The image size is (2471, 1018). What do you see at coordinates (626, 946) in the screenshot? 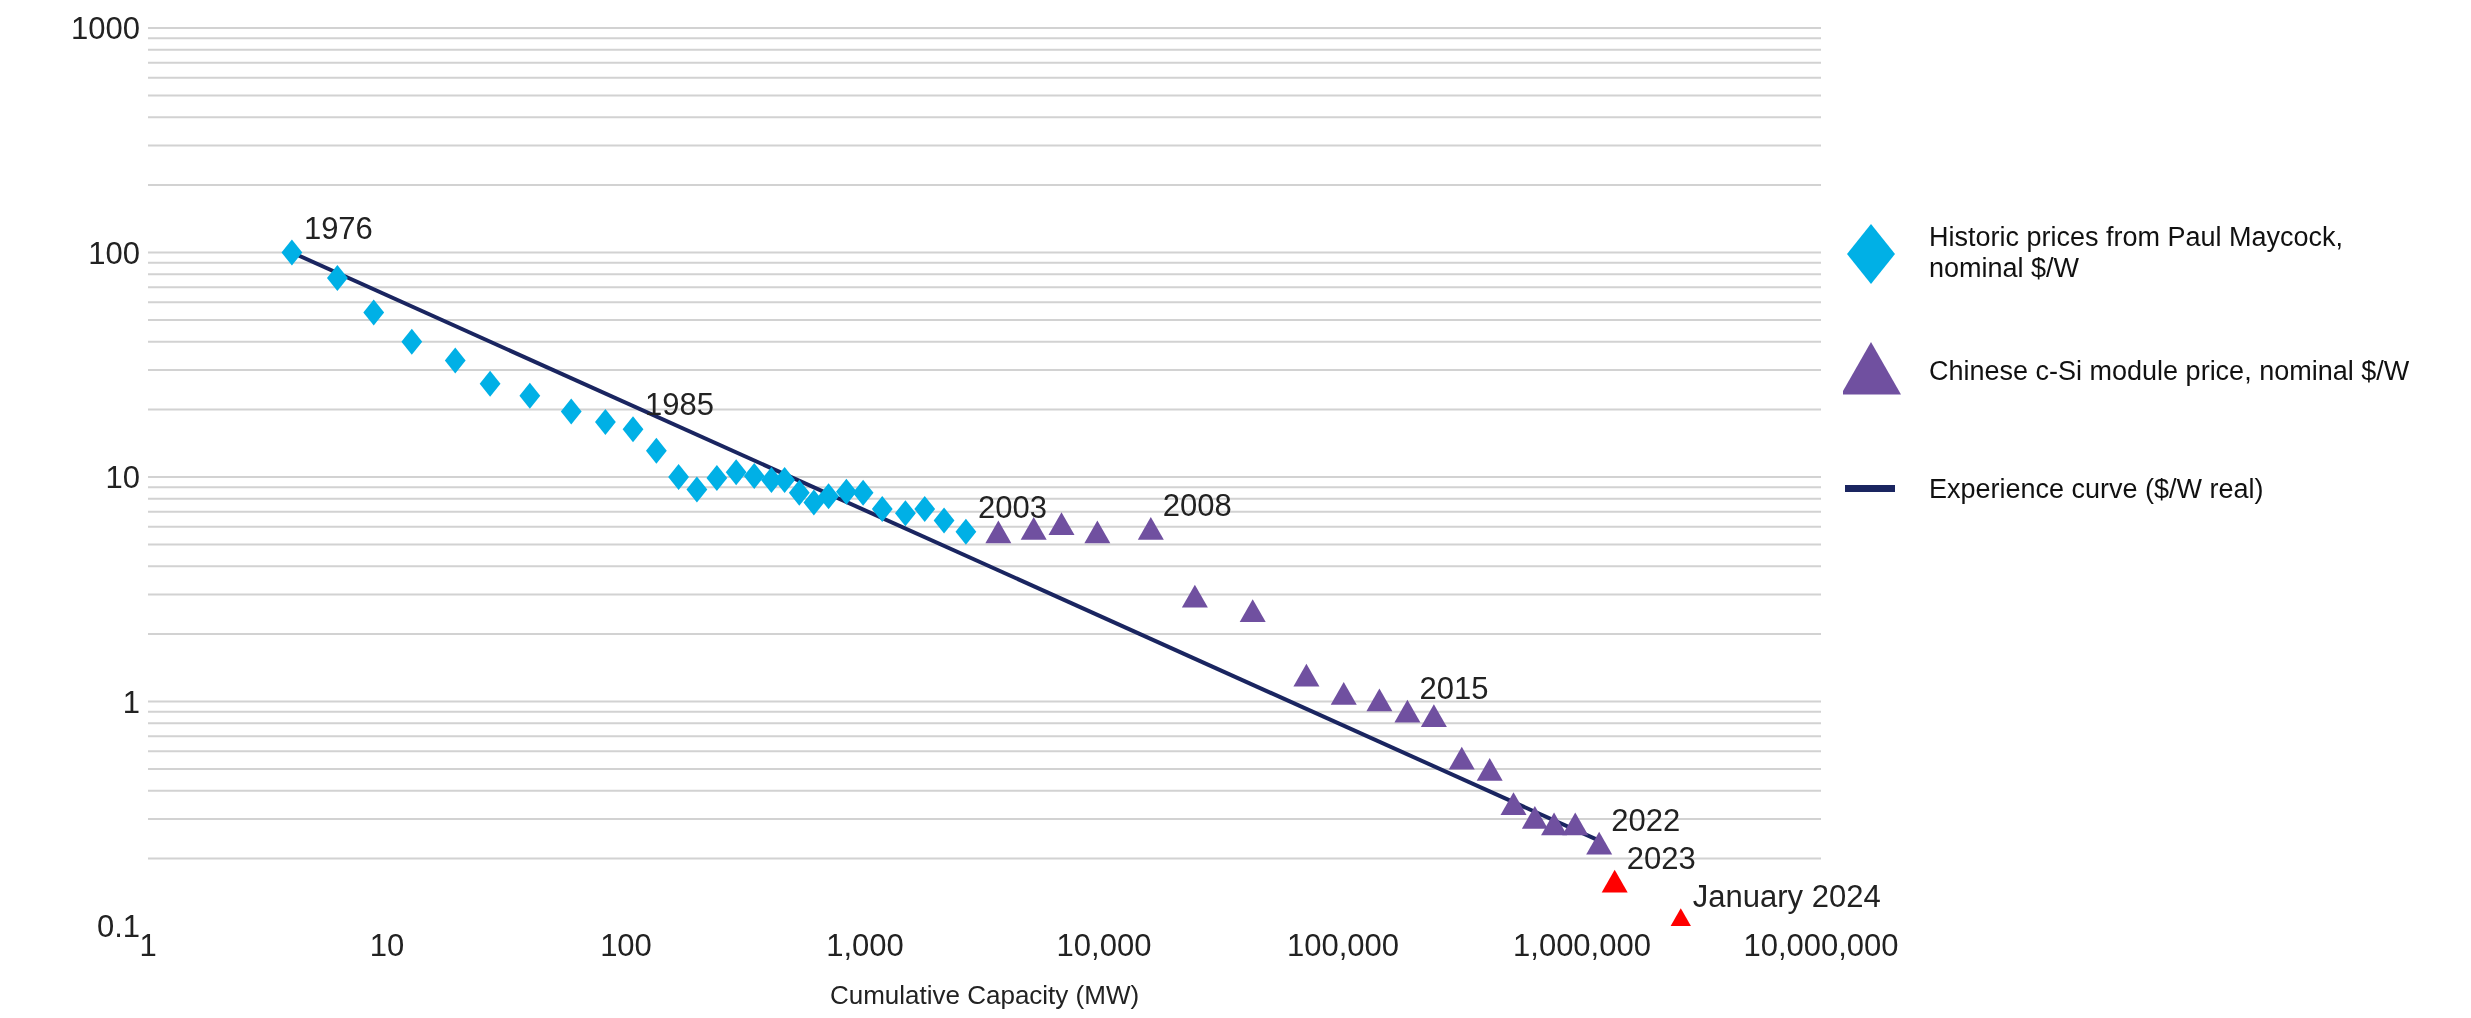
I see `x-tick-label: 100` at bounding box center [626, 946].